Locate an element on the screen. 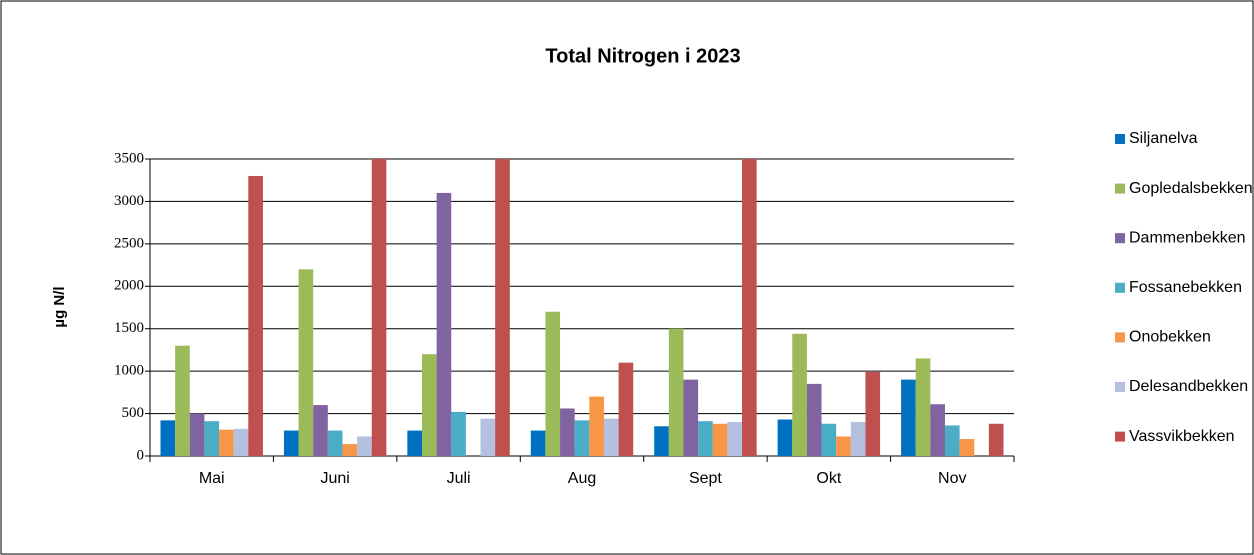  y-tick-label: 1000 is located at coordinates (129, 371).